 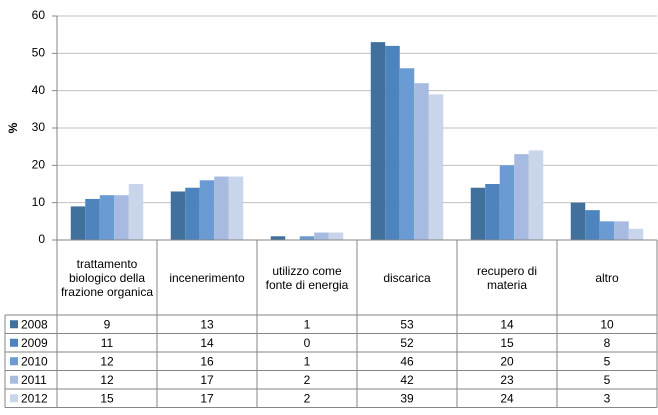 I want to click on table-value: 53, so click(x=407, y=324).